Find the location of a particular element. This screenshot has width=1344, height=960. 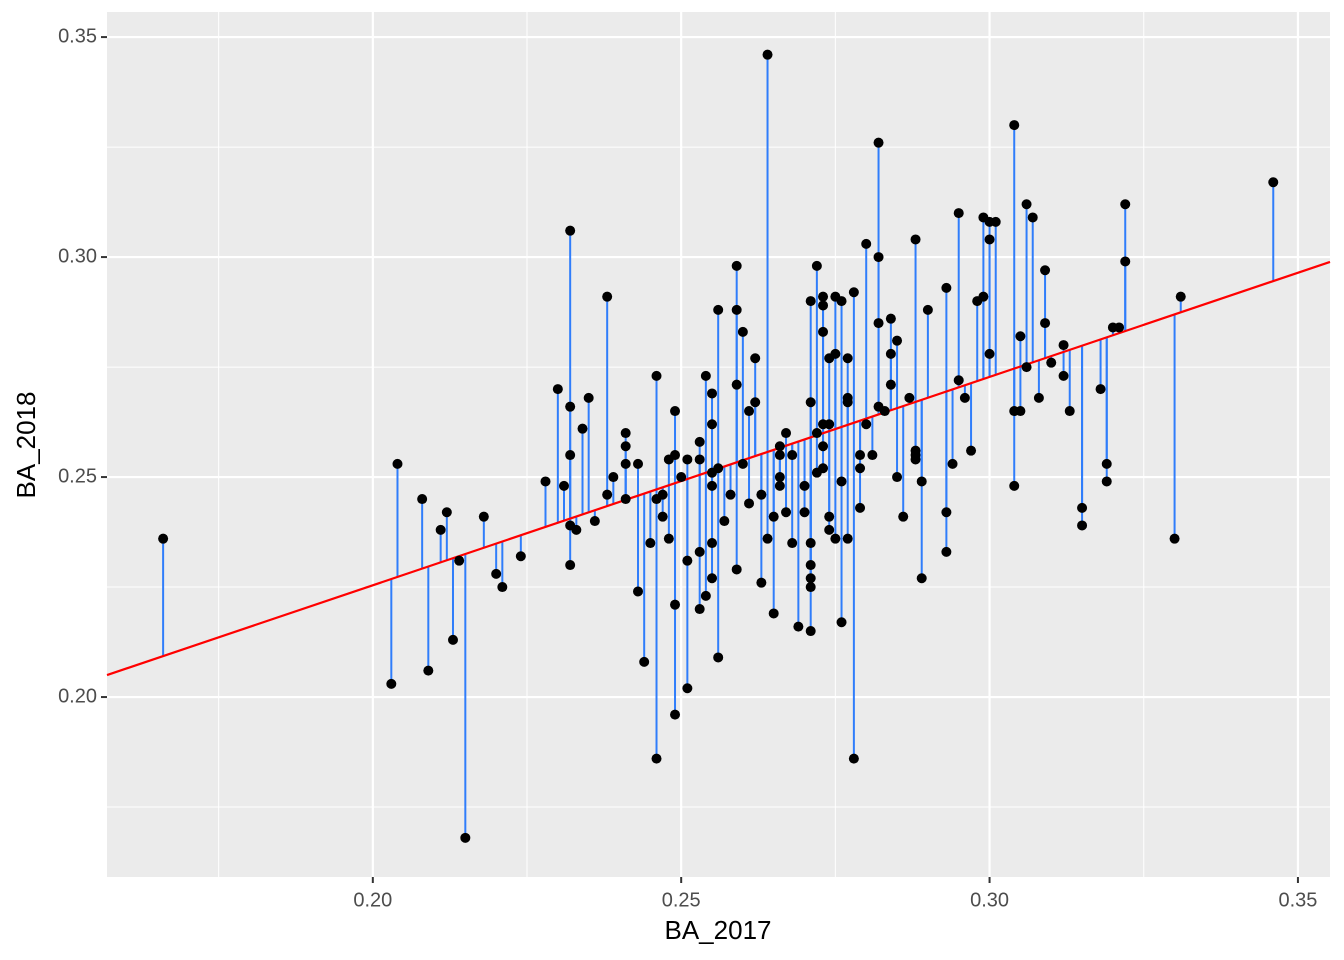

x-tick-label: 0.30 is located at coordinates (989, 900).